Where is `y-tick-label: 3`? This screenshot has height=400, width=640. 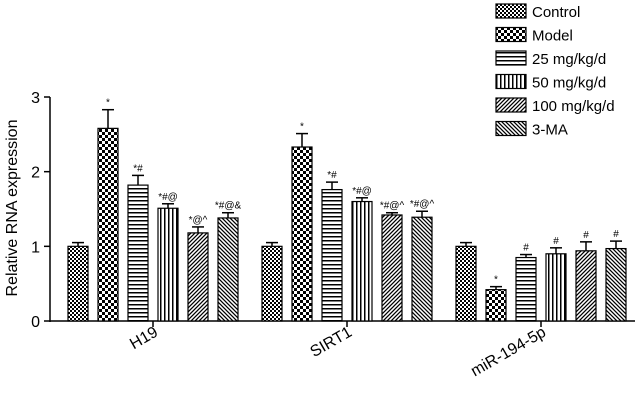 y-tick-label: 3 is located at coordinates (35, 98).